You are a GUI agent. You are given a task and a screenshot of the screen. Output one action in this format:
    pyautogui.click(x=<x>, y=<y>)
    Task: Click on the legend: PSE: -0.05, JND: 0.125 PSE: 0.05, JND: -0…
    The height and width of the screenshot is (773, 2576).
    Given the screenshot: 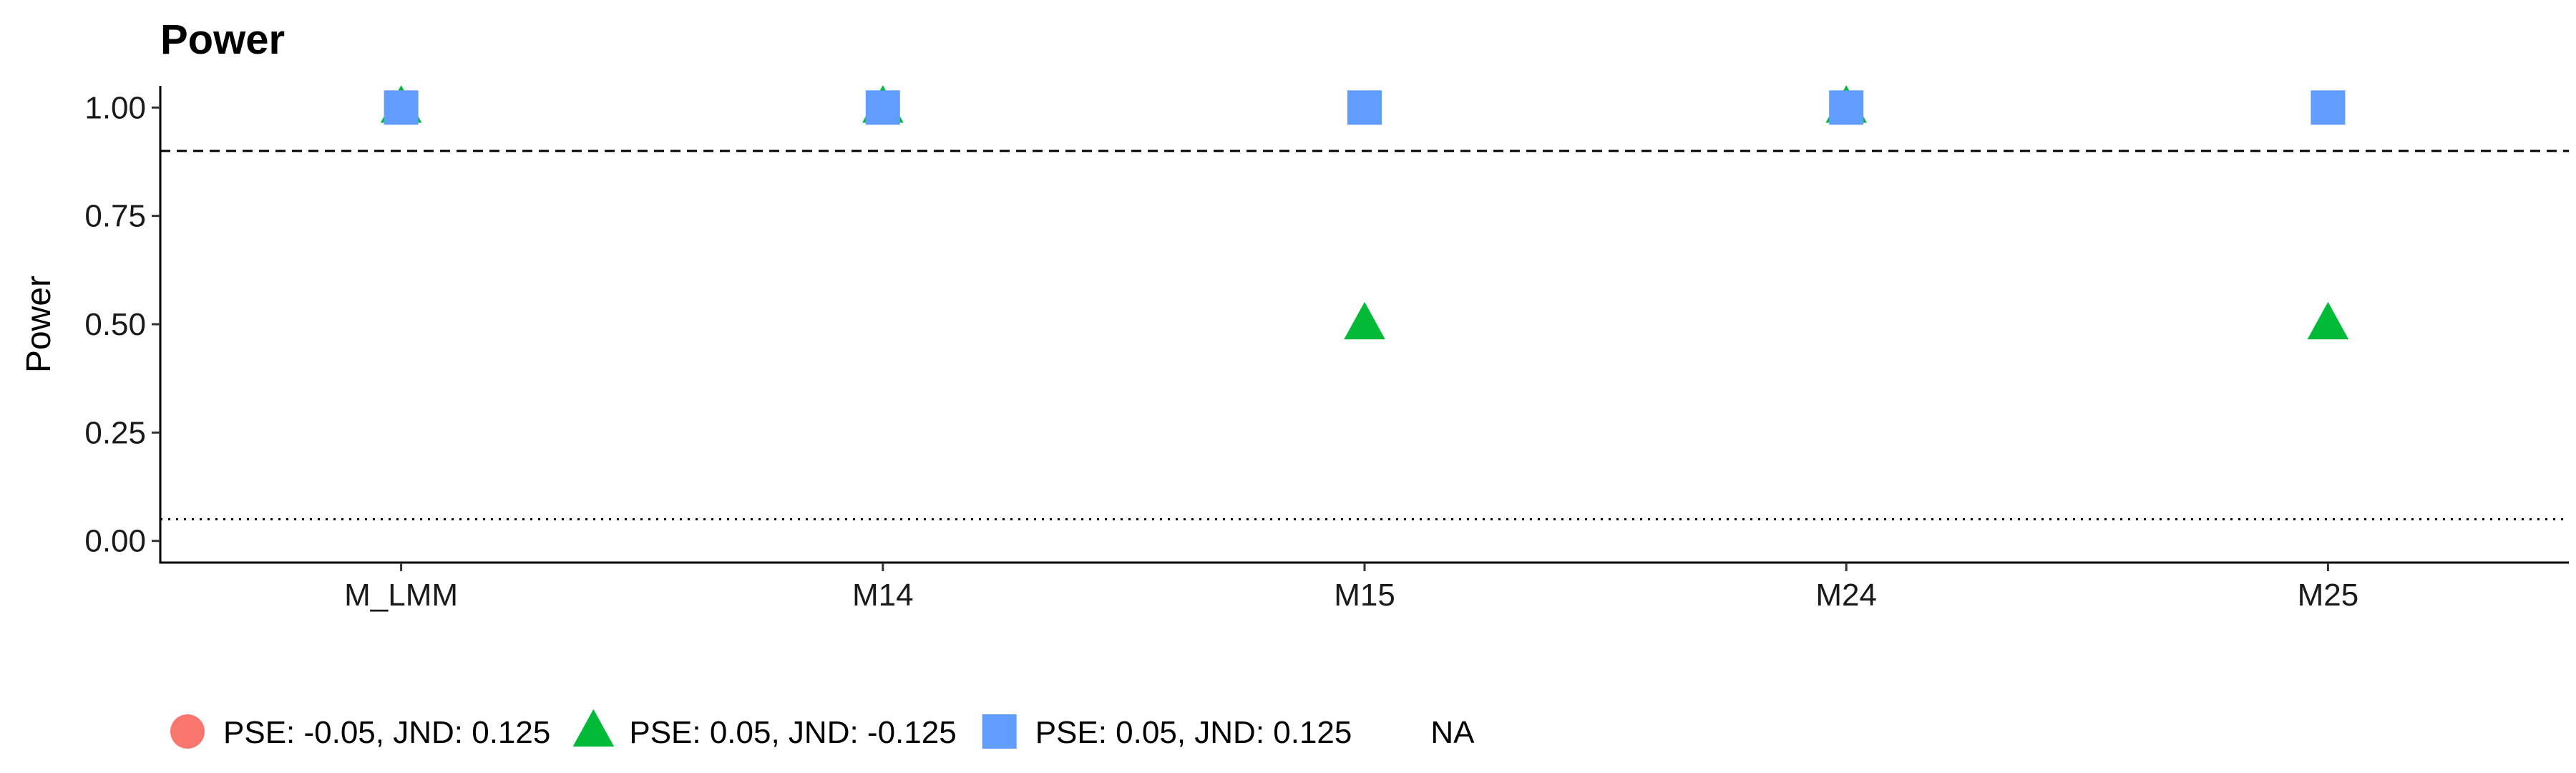 What is the action you would take?
    pyautogui.click(x=822, y=729)
    